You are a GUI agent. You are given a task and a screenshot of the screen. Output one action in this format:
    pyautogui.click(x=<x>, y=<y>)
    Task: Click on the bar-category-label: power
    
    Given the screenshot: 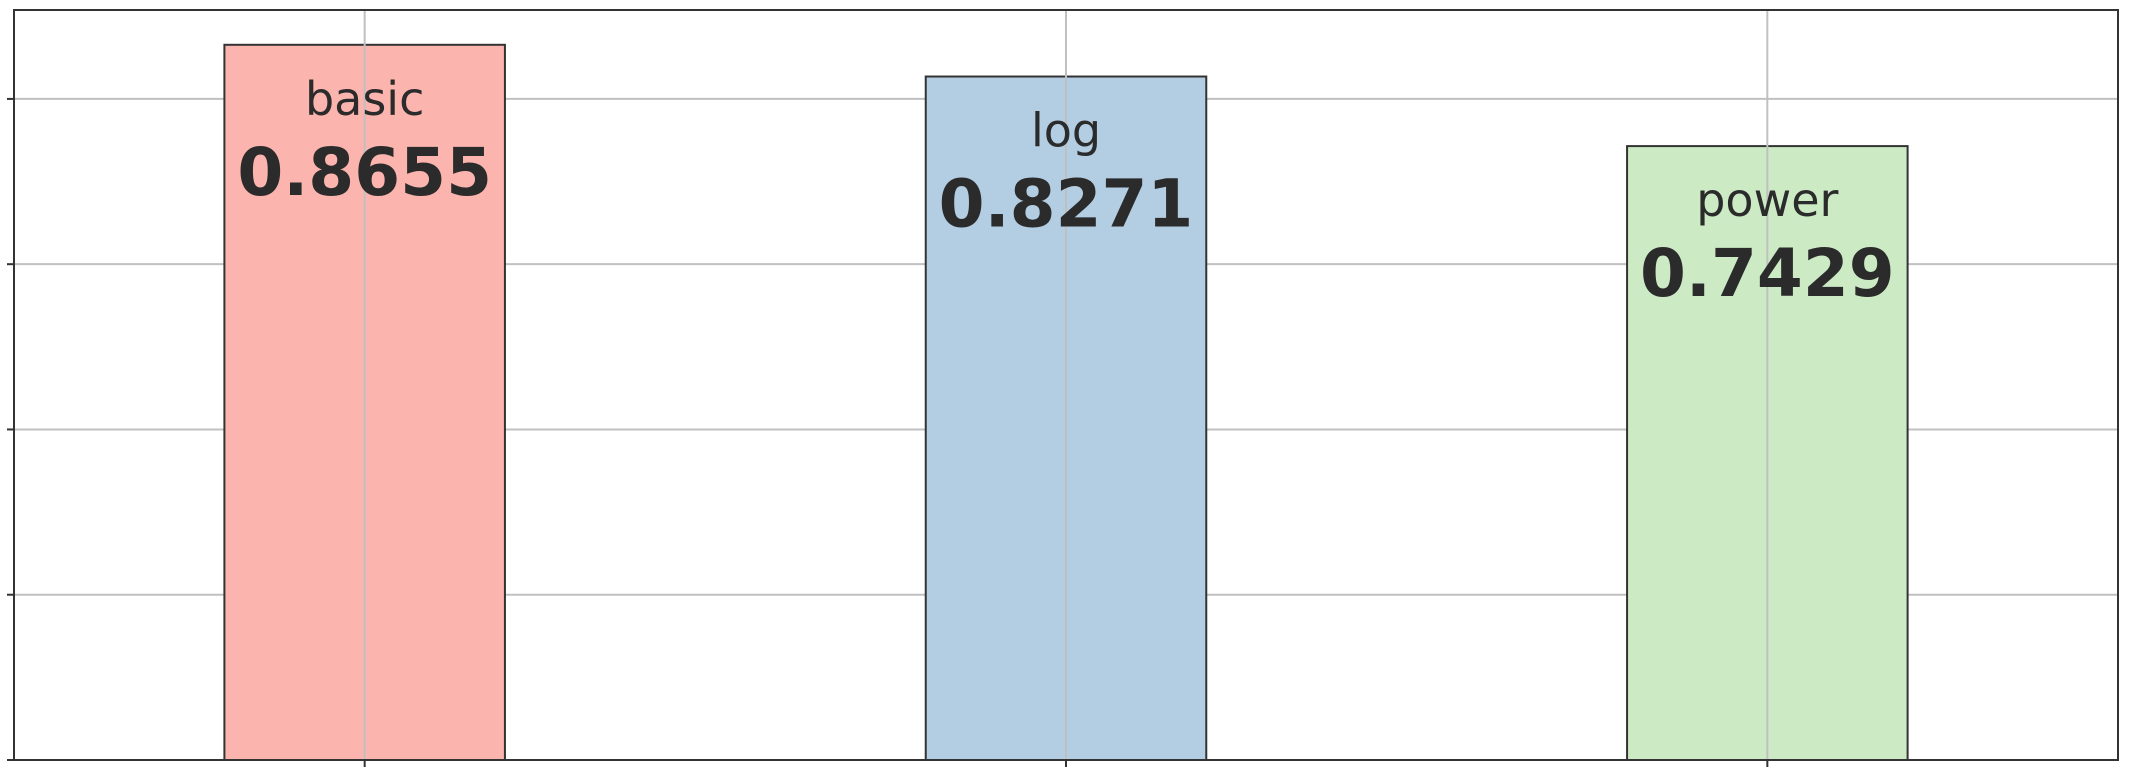 What is the action you would take?
    pyautogui.click(x=1767, y=200)
    